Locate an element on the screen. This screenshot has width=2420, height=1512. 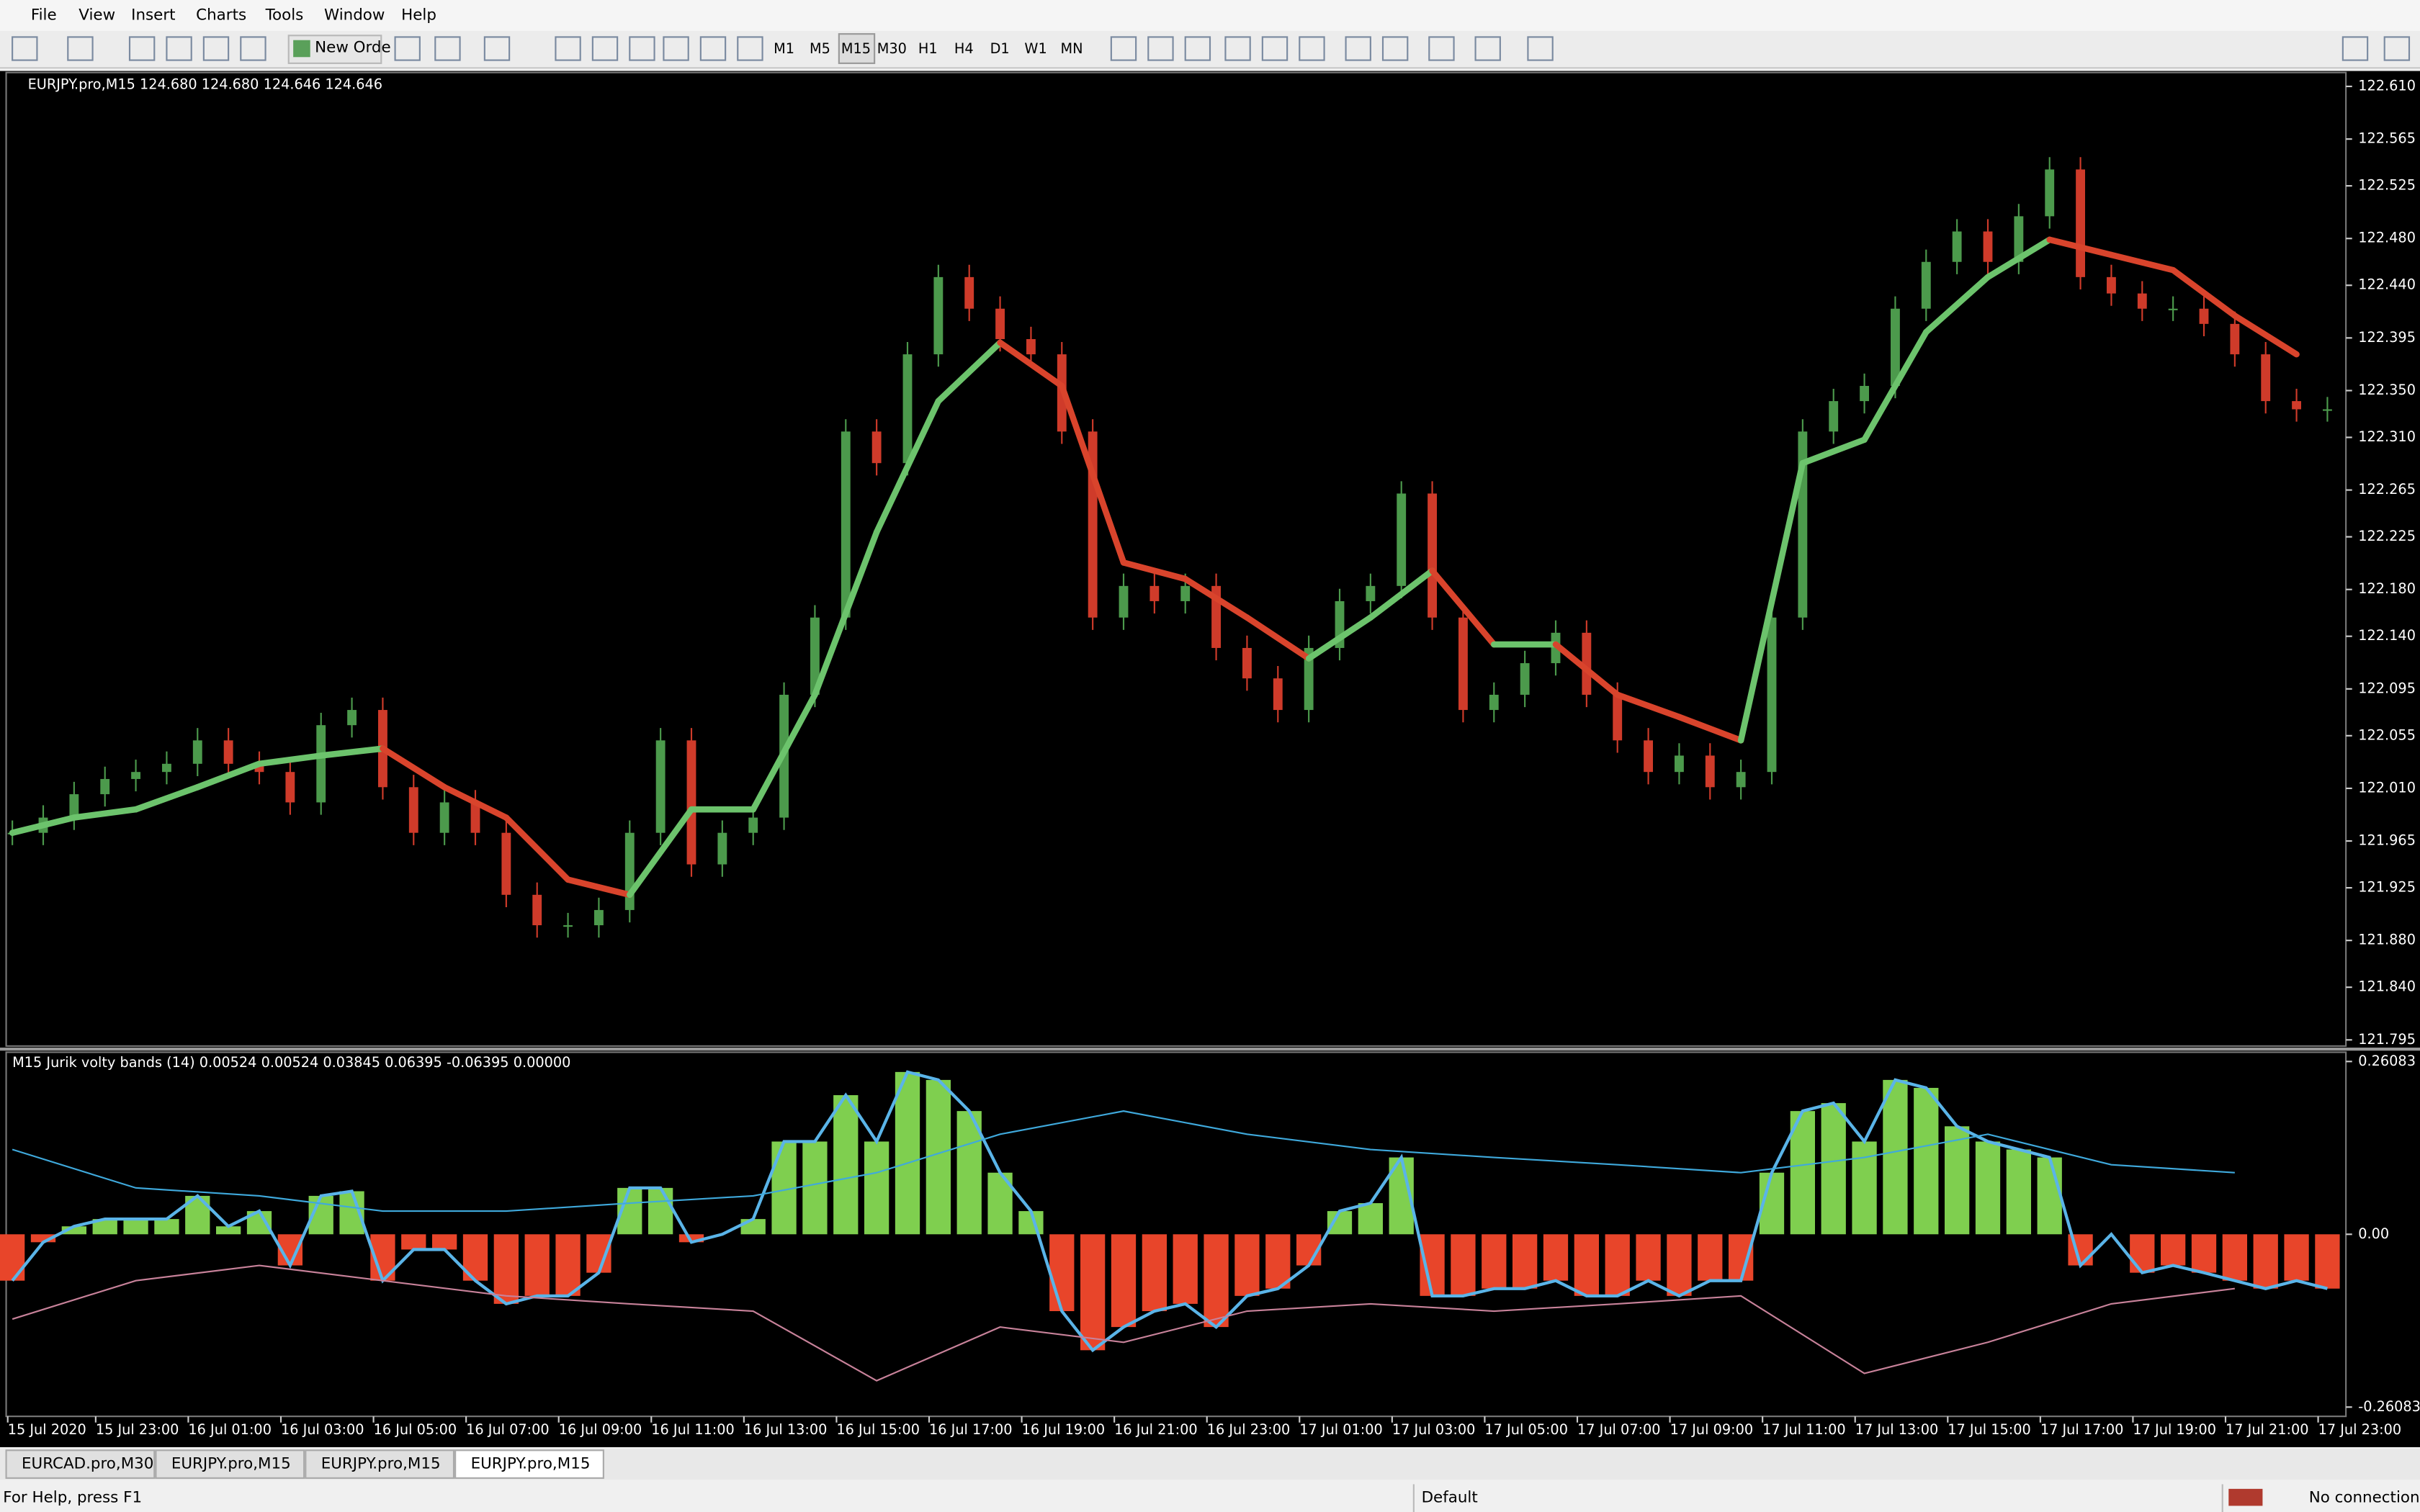
x-tick-label: 16 Jul 05:00 is located at coordinates (415, 1429).